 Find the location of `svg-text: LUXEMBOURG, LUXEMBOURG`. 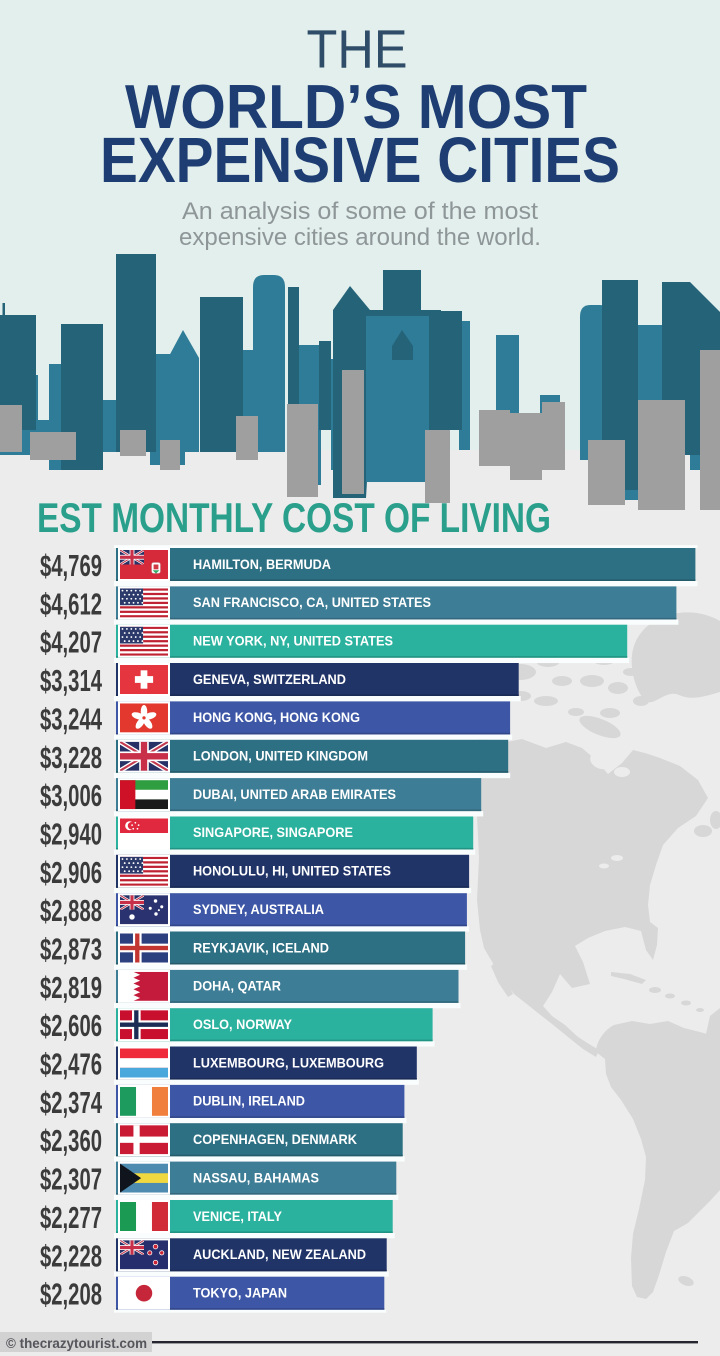

svg-text: LUXEMBOURG, LUXEMBOURG is located at coordinates (288, 1062).